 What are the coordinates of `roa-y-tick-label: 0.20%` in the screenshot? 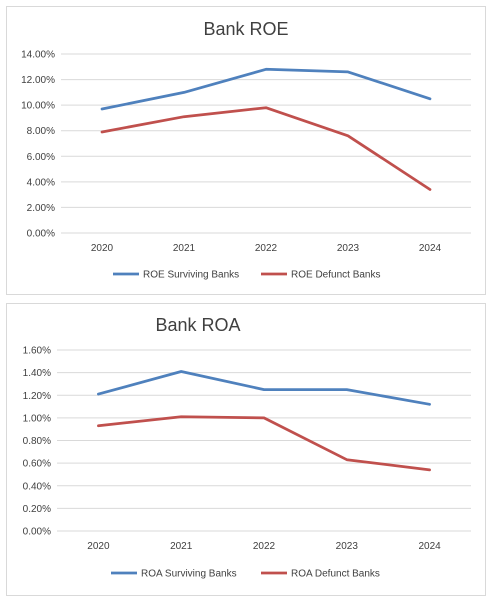 It's located at (37, 509).